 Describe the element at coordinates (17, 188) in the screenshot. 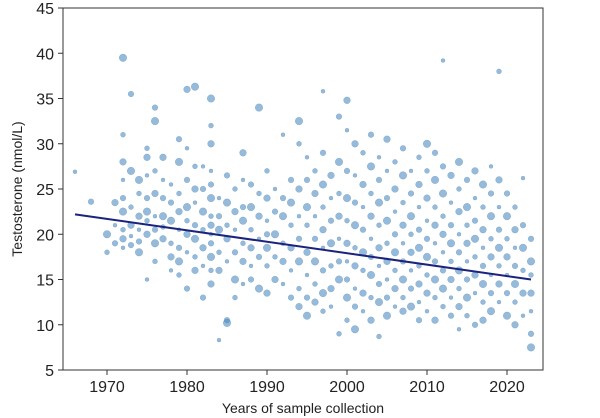

I see `y-axis-title: Testosterone (nmol/L)` at that location.